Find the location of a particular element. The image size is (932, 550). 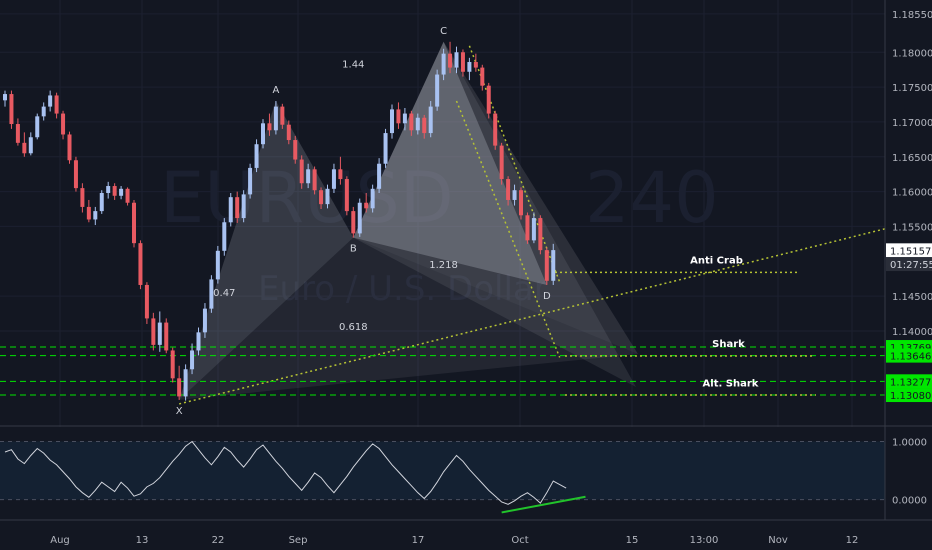

xbd-triangle is located at coordinates (408, 318).